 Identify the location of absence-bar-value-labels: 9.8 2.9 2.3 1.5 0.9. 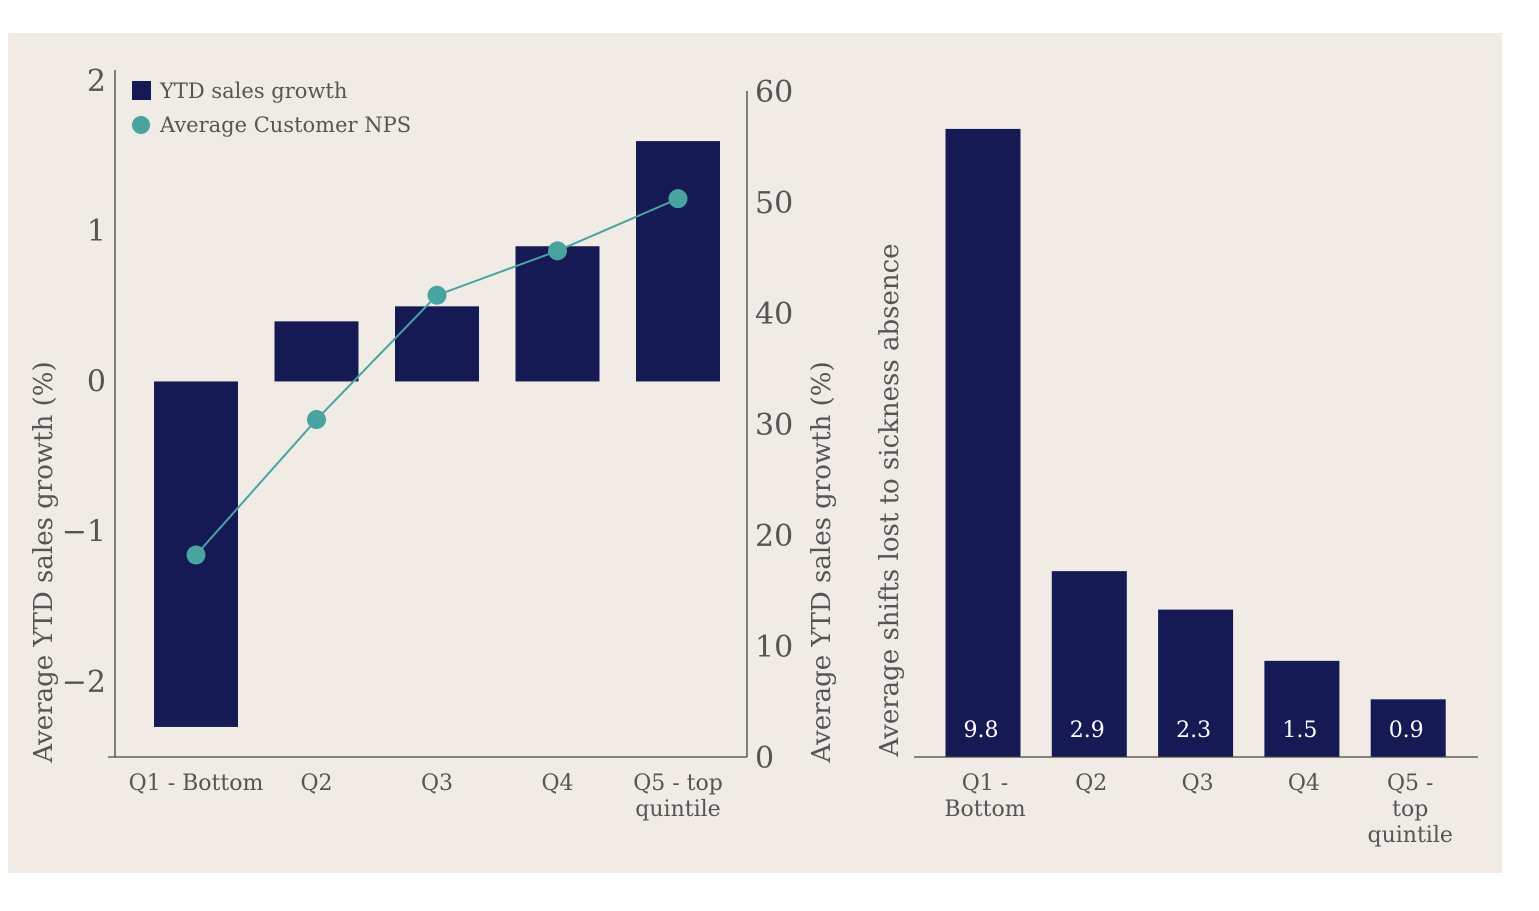
(1194, 730).